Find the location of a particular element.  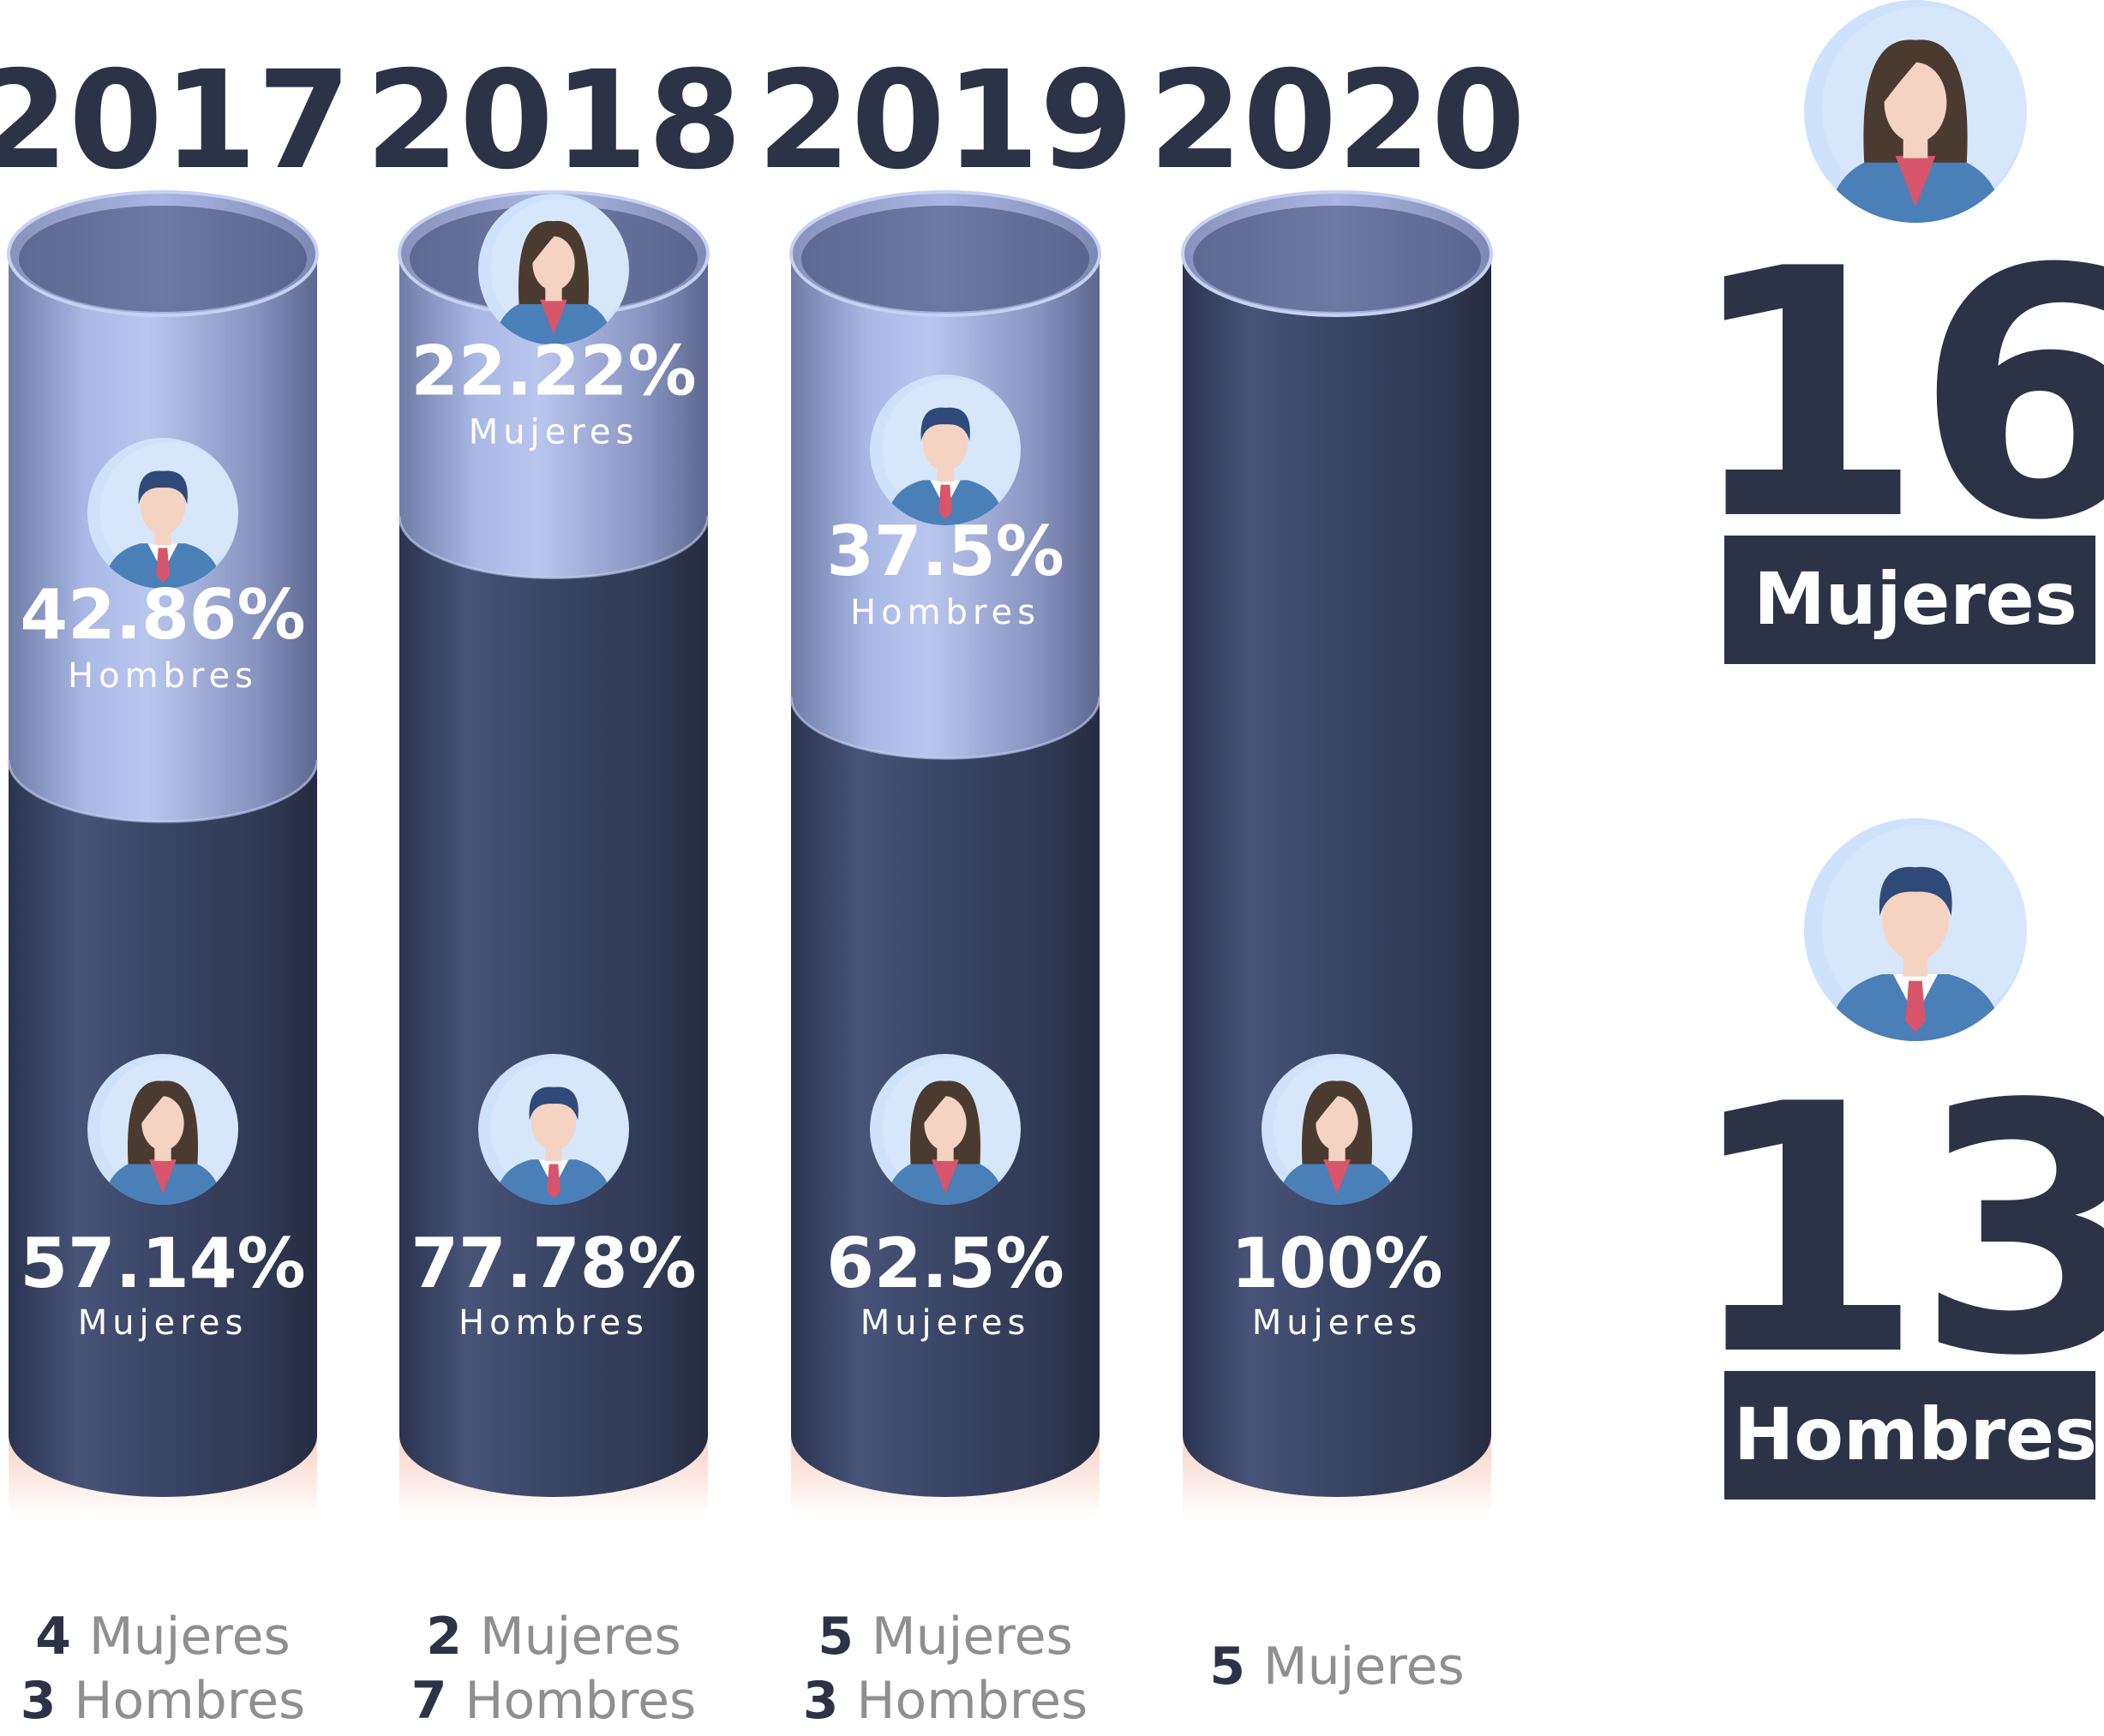

total-label: Mujeres is located at coordinates (1915, 599).